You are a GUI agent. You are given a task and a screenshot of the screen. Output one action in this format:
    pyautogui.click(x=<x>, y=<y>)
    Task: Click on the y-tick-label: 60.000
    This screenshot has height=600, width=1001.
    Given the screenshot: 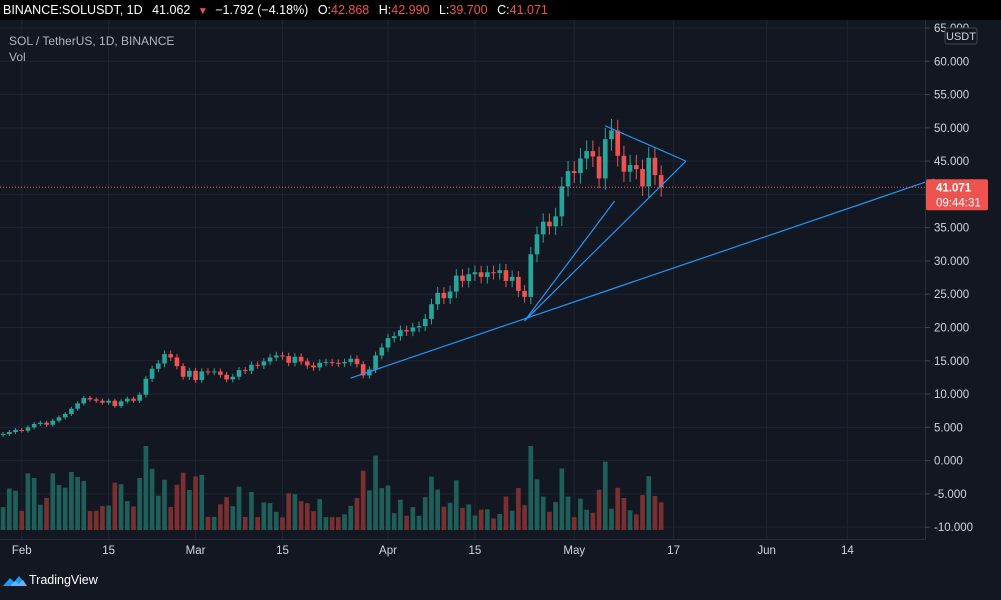 What is the action you would take?
    pyautogui.click(x=951, y=62)
    